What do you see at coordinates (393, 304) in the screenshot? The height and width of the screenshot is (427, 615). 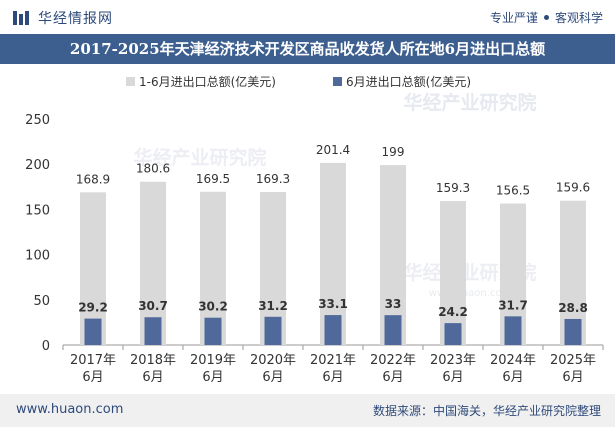 I see `data-label-june: 33` at bounding box center [393, 304].